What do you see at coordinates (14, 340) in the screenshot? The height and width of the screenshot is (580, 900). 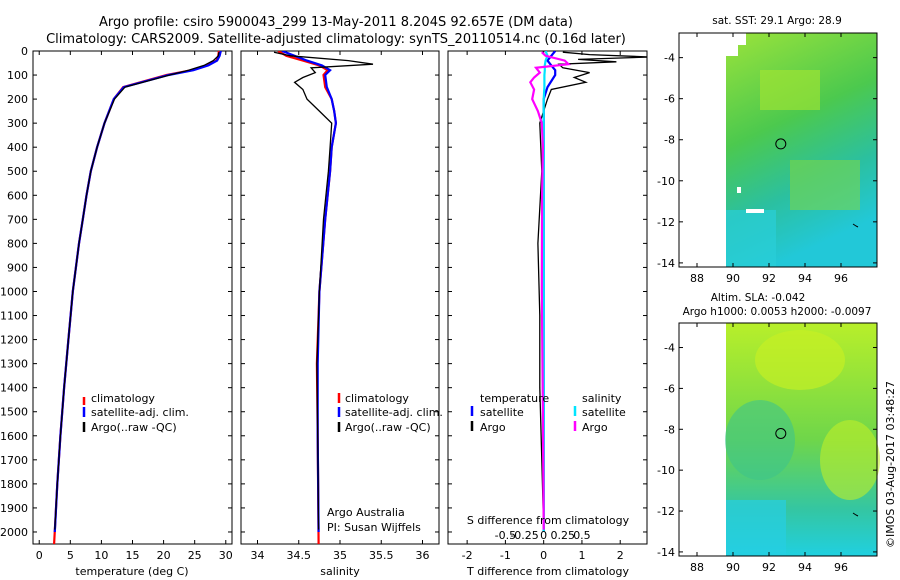 I see `y-tick-label: 1200` at bounding box center [14, 340].